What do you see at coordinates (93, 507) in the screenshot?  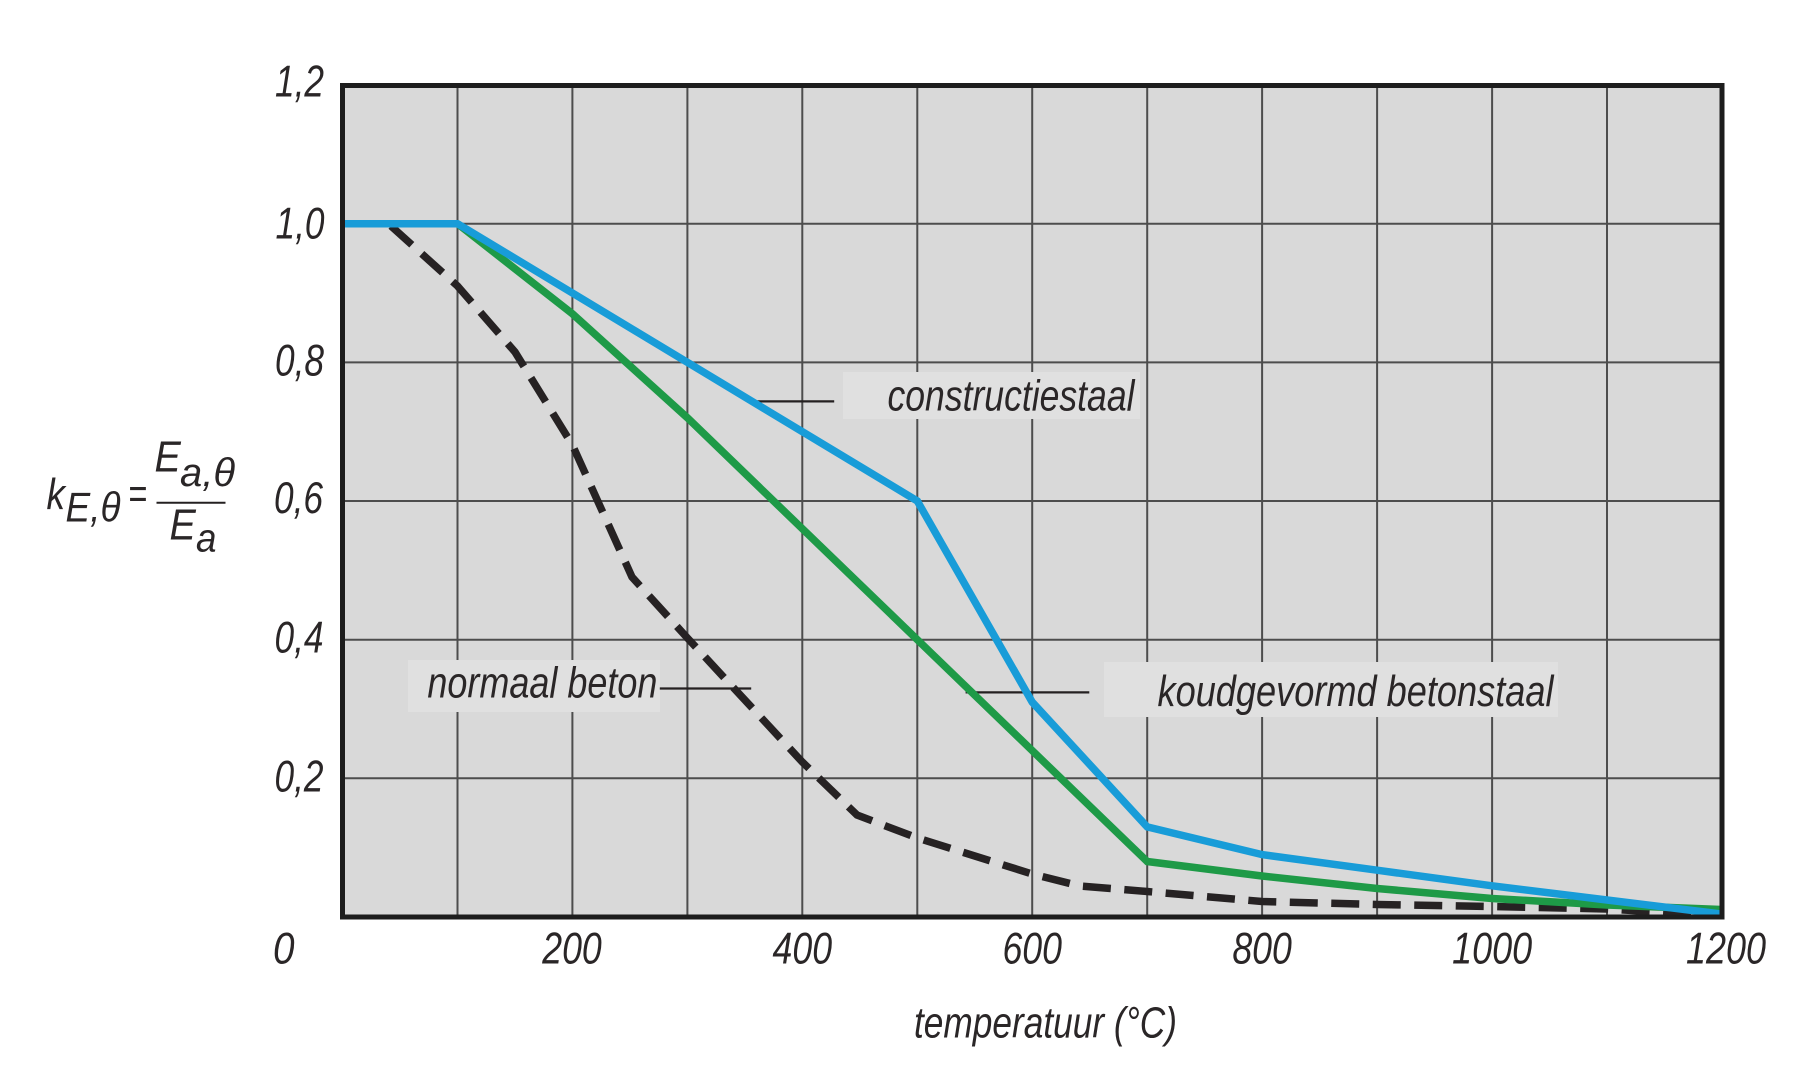 I see `svg-text: E,θ` at bounding box center [93, 507].